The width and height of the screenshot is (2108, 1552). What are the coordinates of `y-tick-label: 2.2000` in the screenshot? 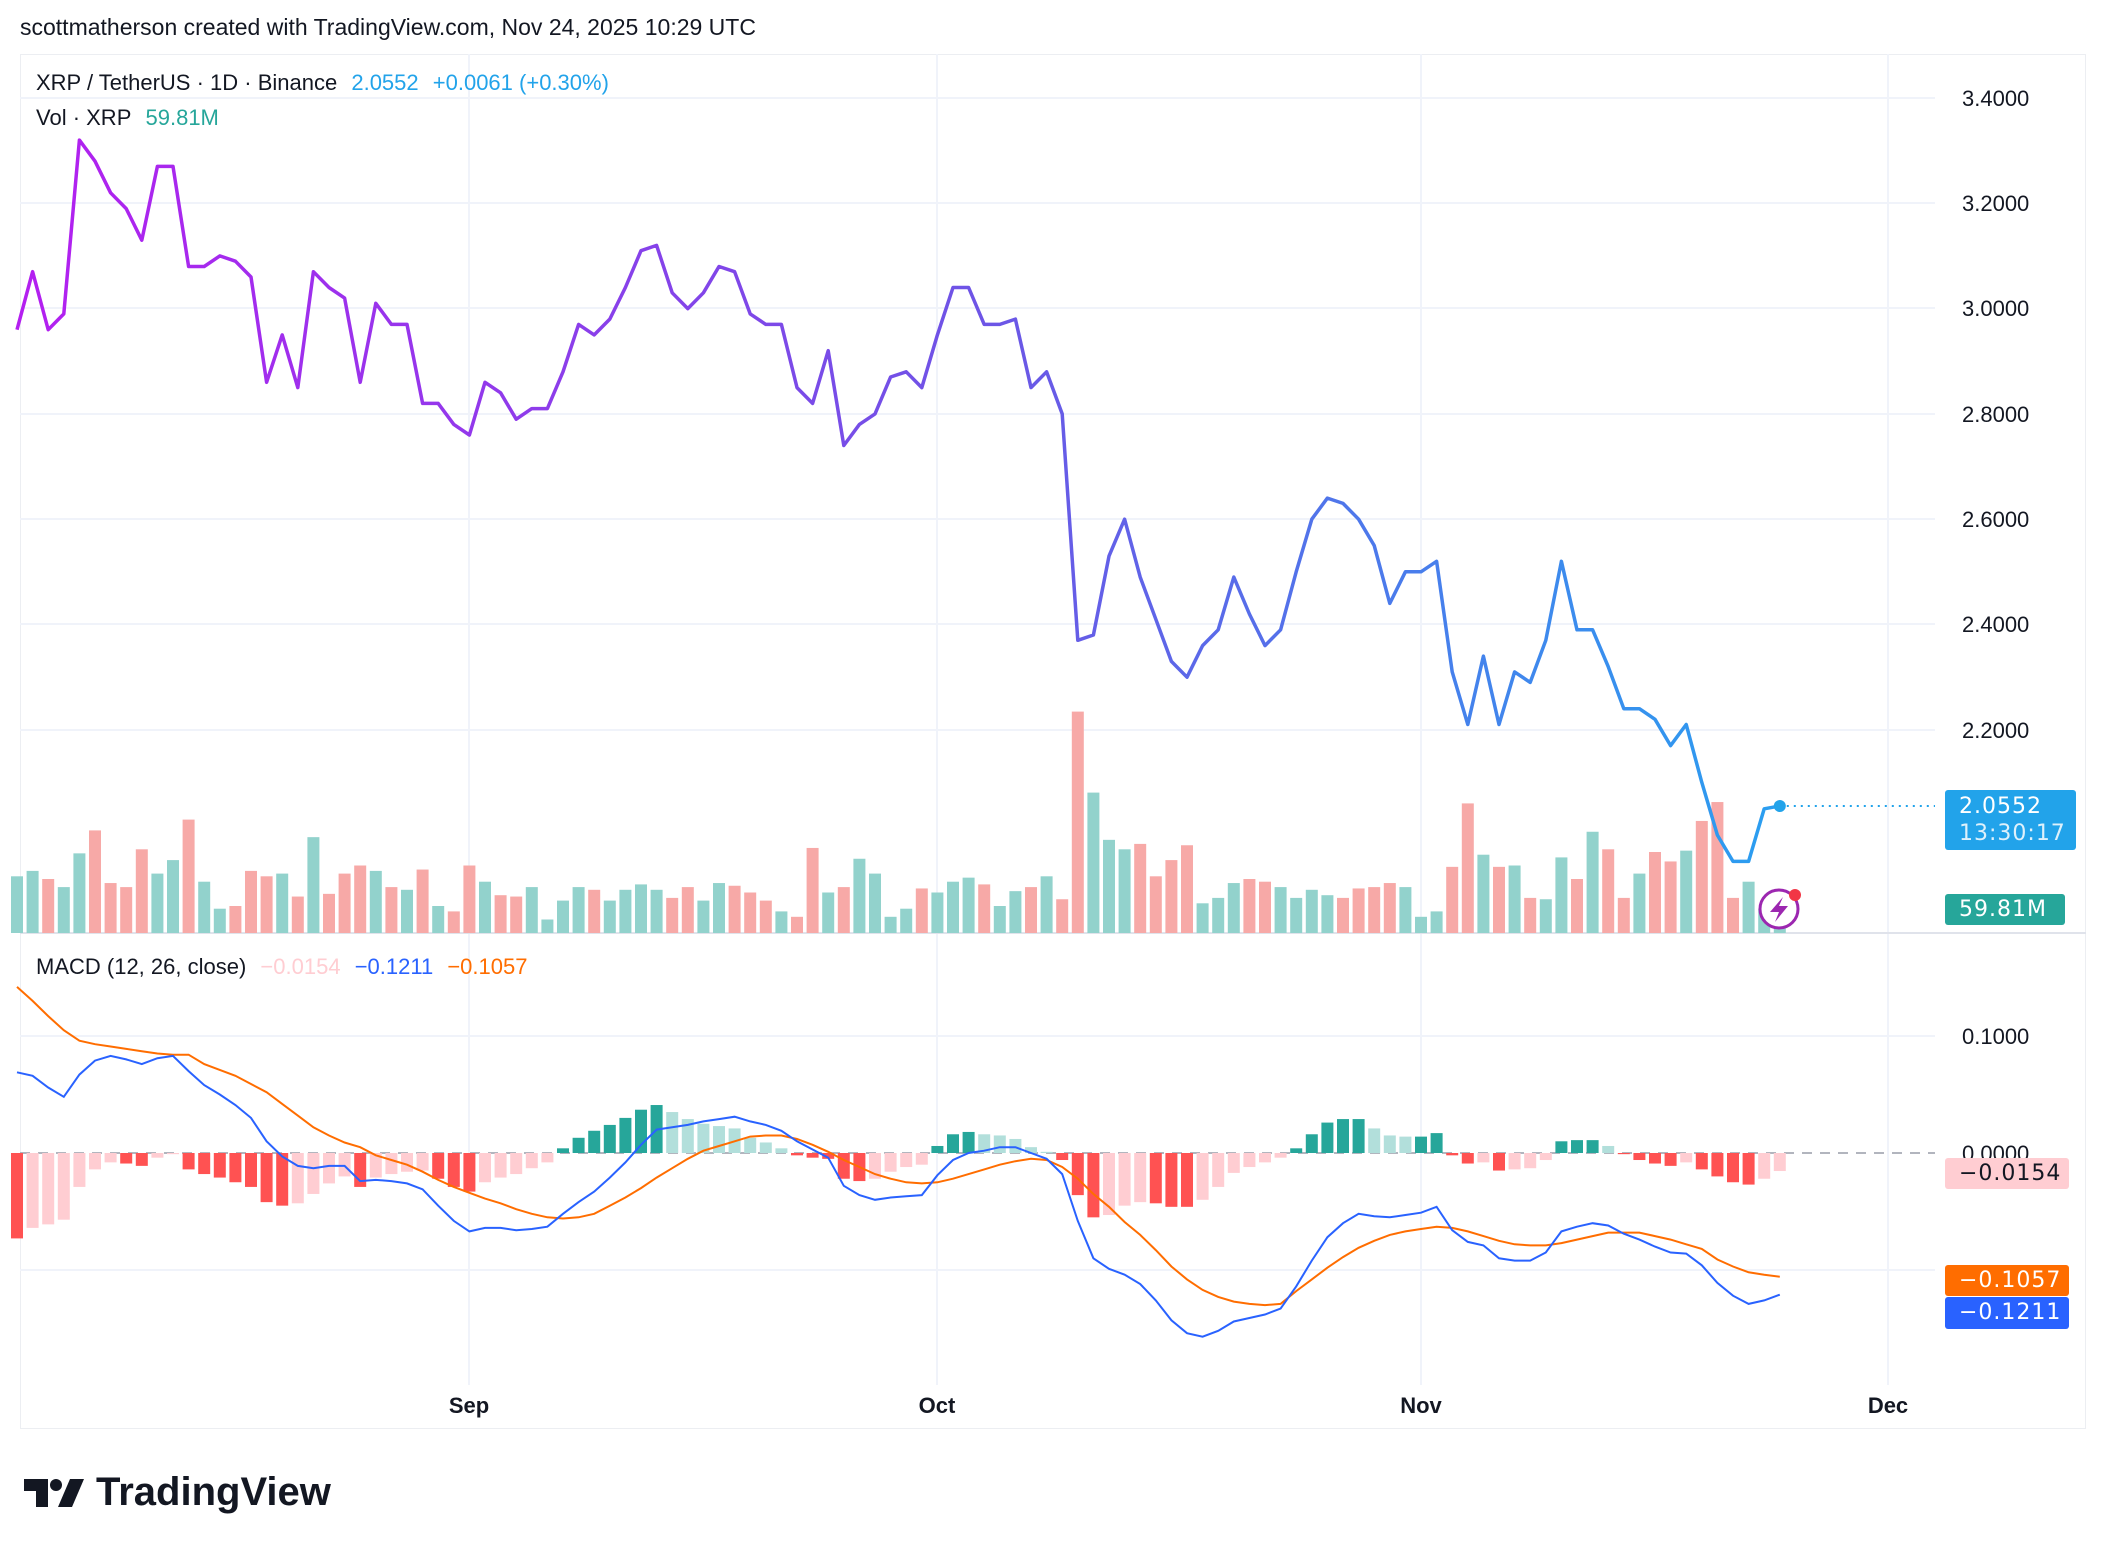 It's located at (1995, 730).